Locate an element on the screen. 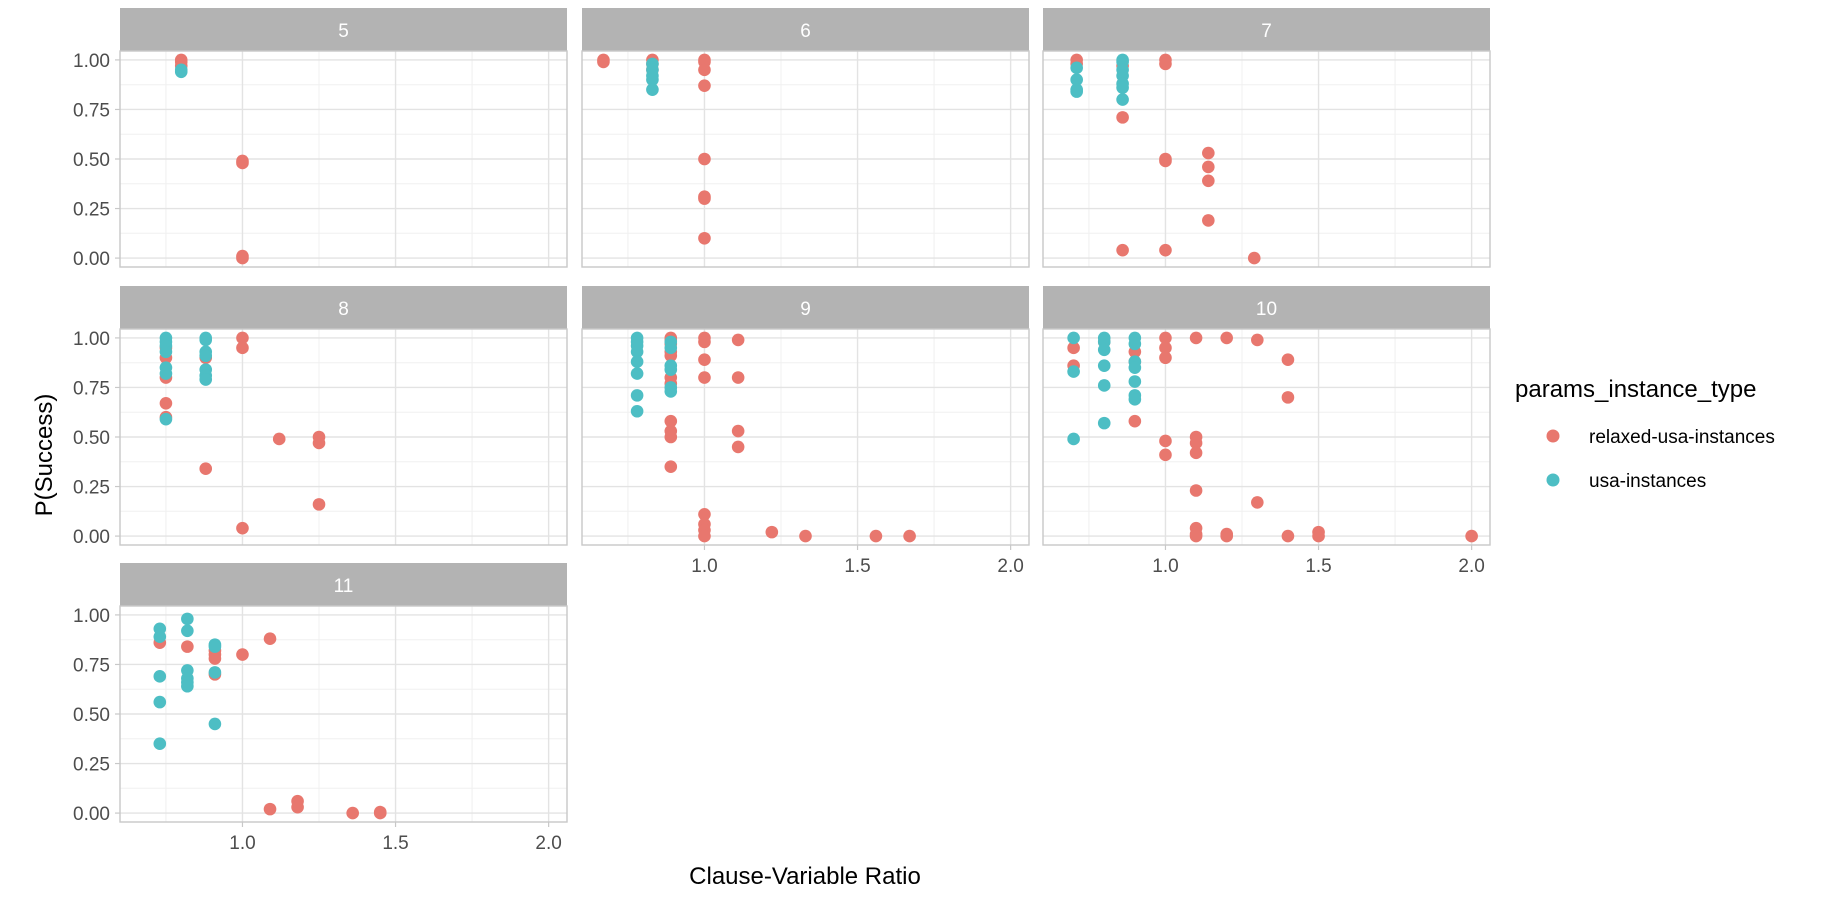 The height and width of the screenshot is (902, 1842). facet-panel-7: 7 is located at coordinates (1266, 138).